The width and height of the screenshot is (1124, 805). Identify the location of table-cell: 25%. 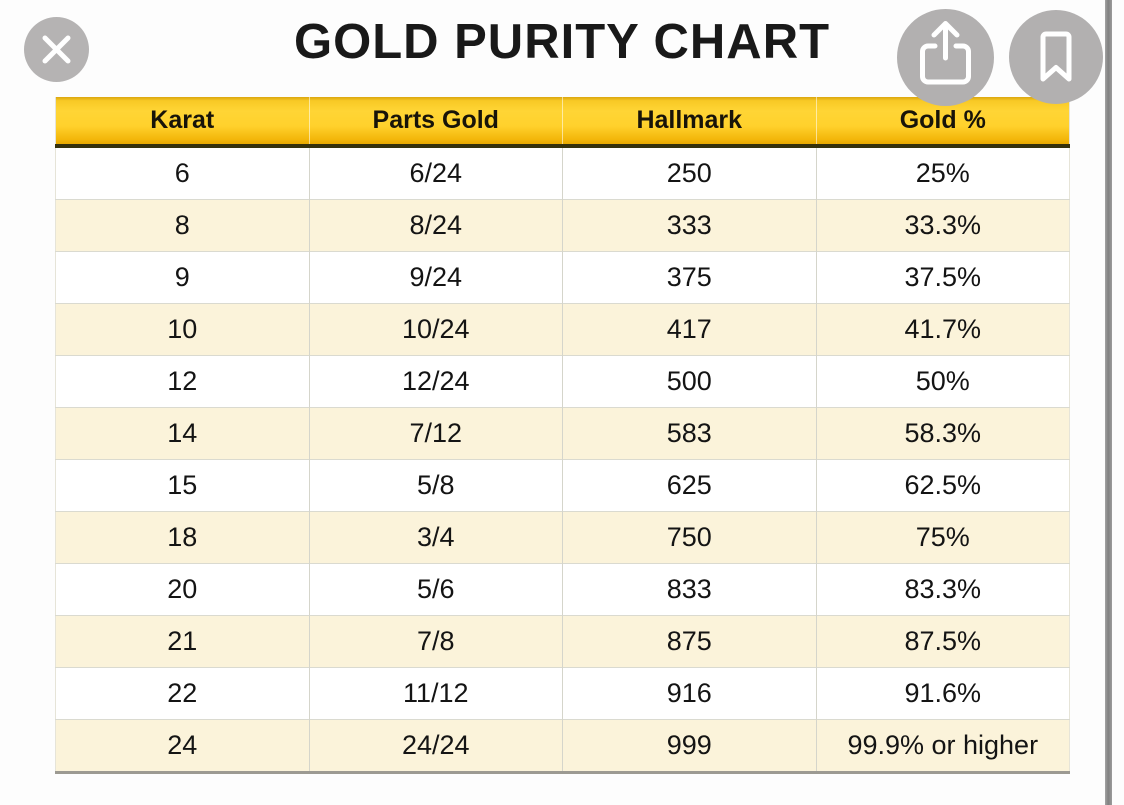
(942, 173).